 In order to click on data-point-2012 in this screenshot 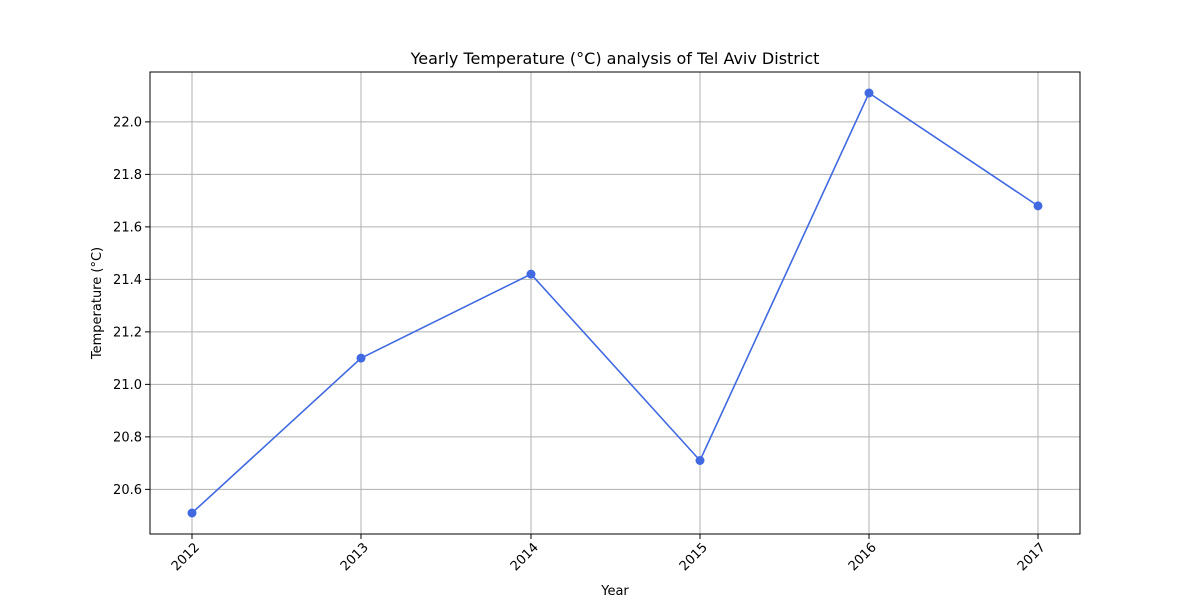, I will do `click(192, 513)`.